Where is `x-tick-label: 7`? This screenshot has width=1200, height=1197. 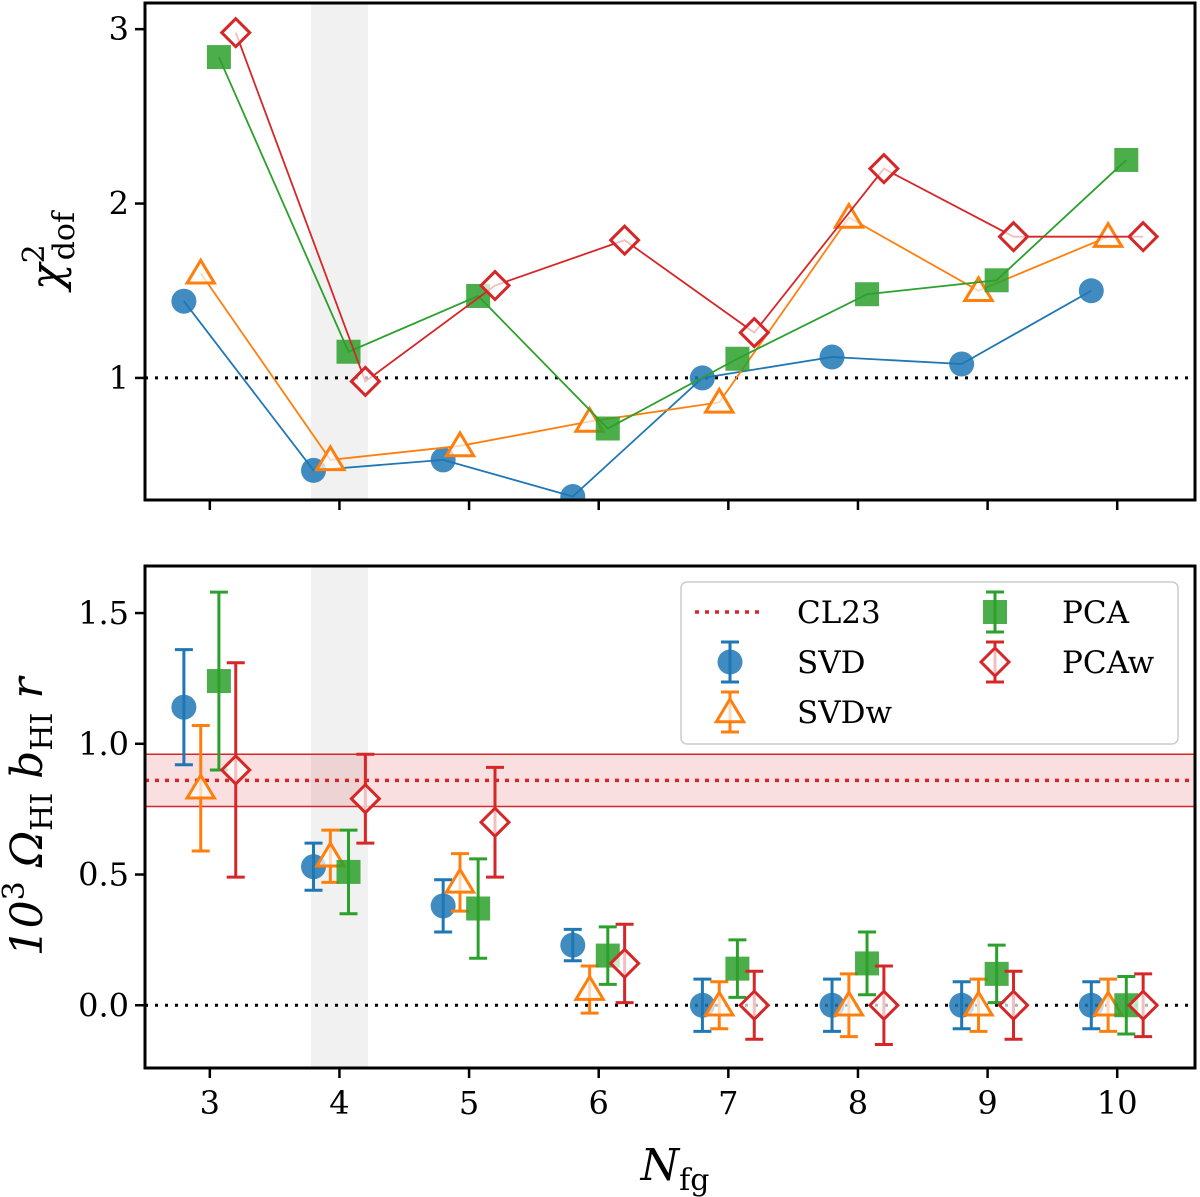 x-tick-label: 7 is located at coordinates (728, 1103).